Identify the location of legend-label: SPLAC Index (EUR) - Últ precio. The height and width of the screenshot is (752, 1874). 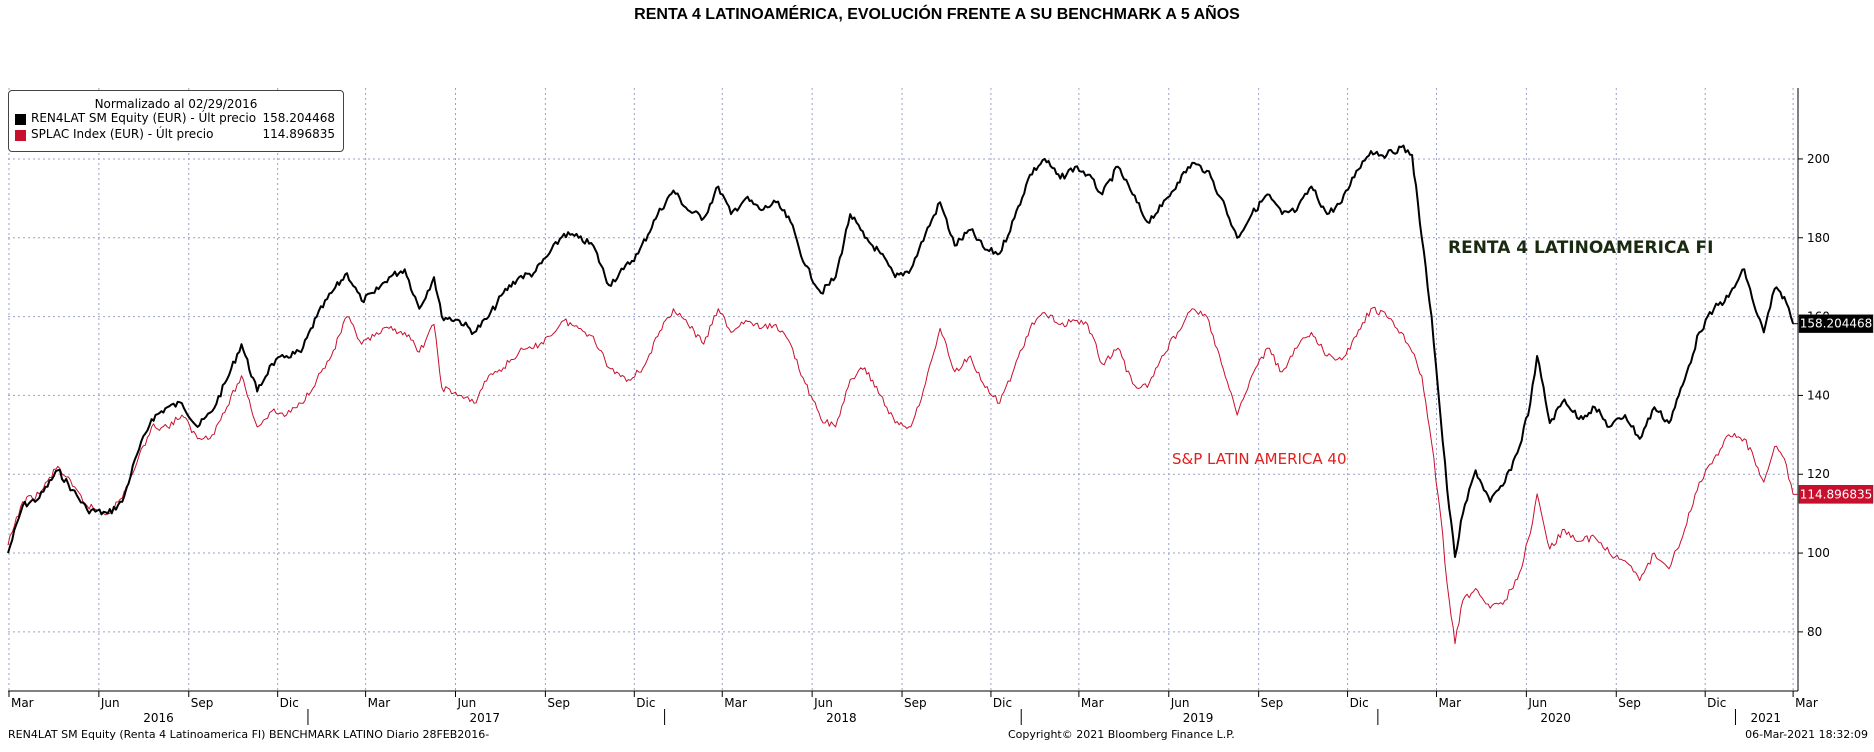
(122, 134).